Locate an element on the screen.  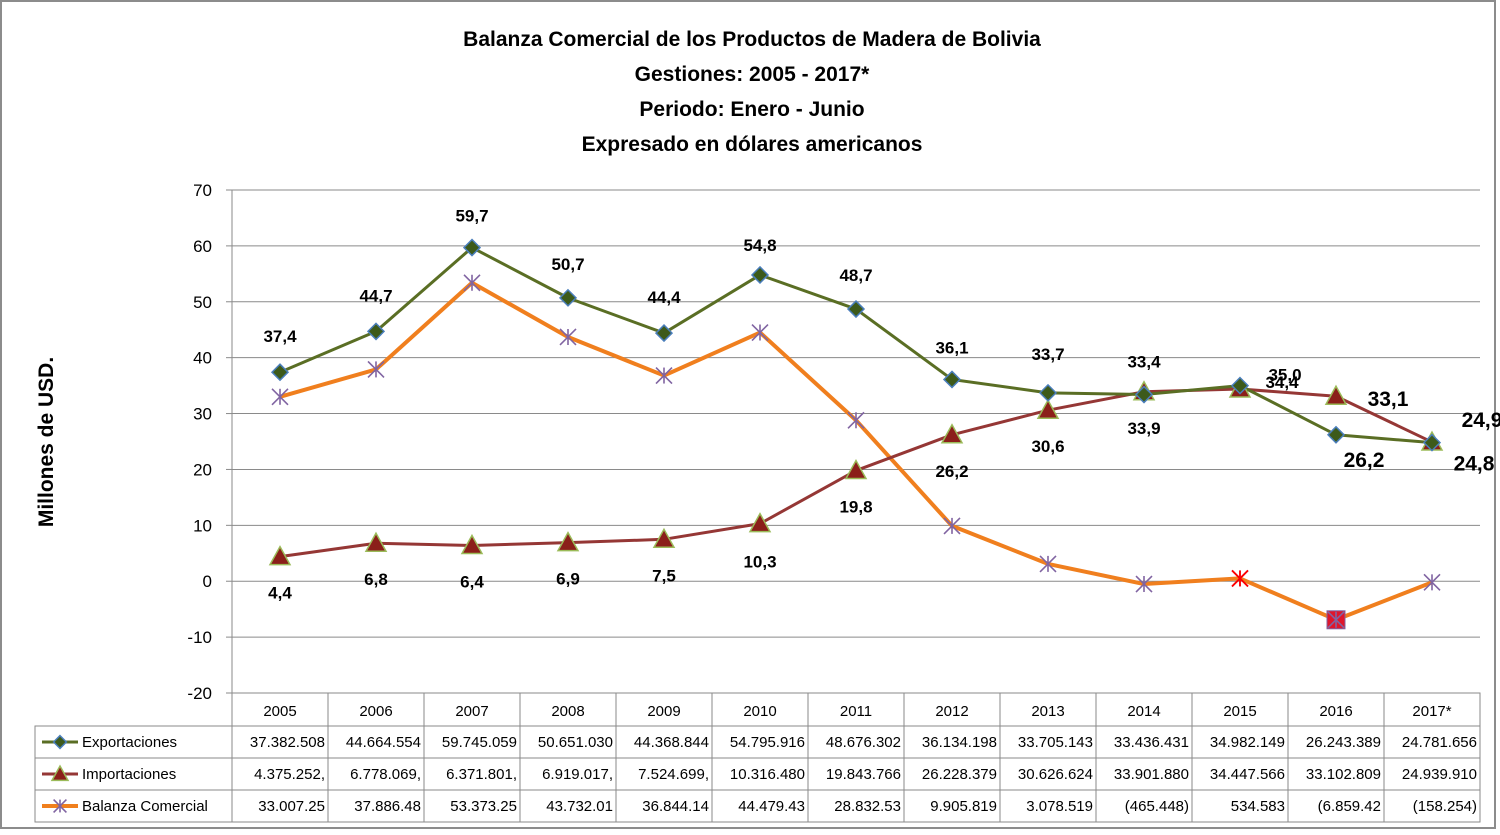
y-axis-label-group: Millones de USD. is located at coordinates (46, 442).